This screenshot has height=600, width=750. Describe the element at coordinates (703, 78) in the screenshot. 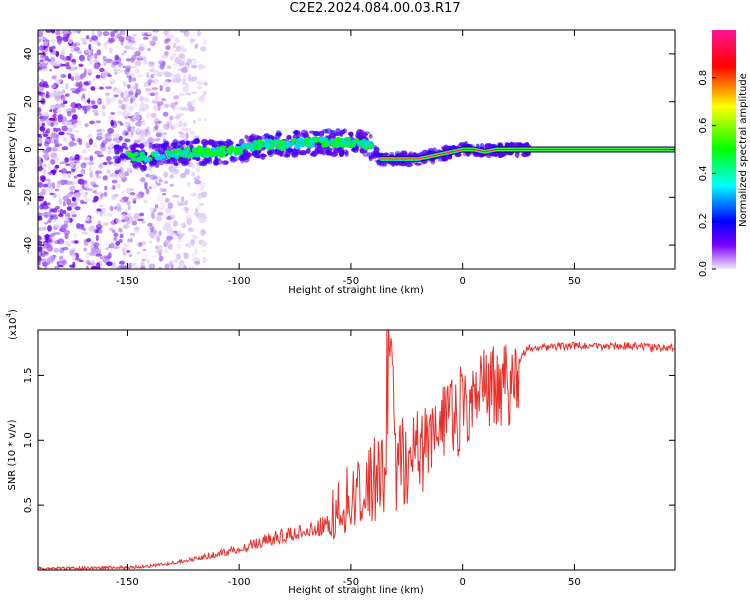

I see `colorbar-tick-label: 0.8` at that location.